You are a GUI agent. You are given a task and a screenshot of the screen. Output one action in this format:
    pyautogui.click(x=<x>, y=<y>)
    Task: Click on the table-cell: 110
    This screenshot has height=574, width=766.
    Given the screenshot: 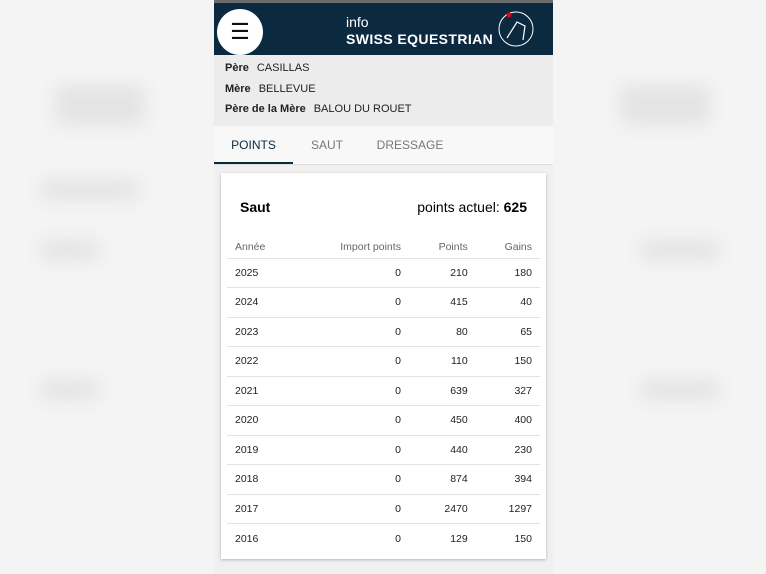 What is the action you would take?
    pyautogui.click(x=442, y=361)
    